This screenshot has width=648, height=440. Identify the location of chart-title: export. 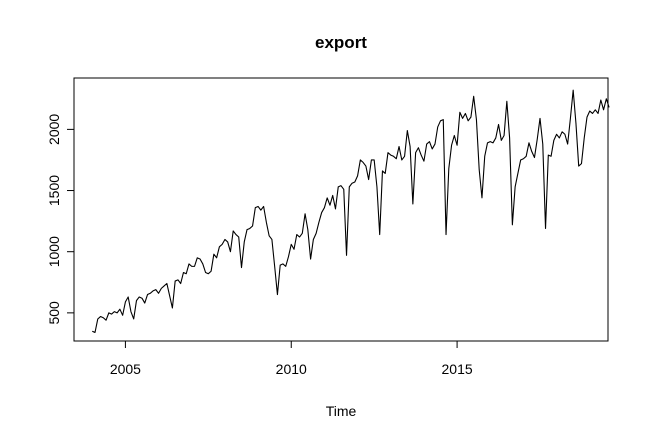
(341, 42).